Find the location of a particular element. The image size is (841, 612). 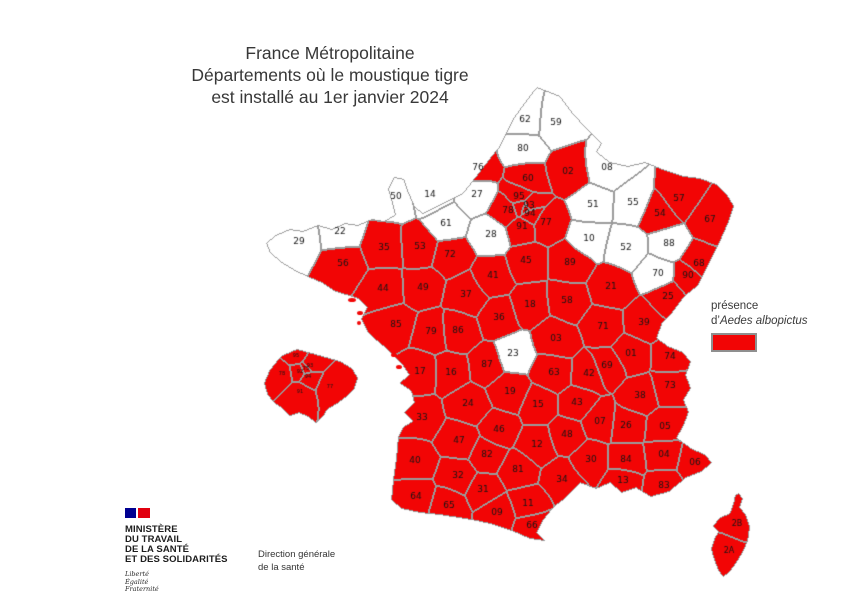

motto-line-2: Égalité is located at coordinates (137, 581).